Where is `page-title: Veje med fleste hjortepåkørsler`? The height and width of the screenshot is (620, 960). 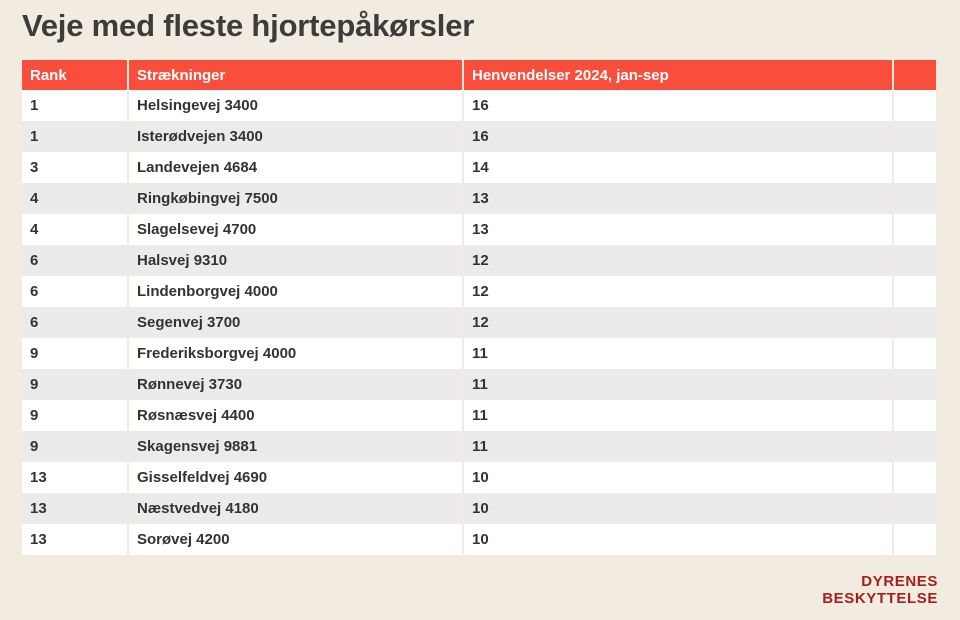
page-title: Veje med fleste hjortepåkørsler is located at coordinates (248, 25).